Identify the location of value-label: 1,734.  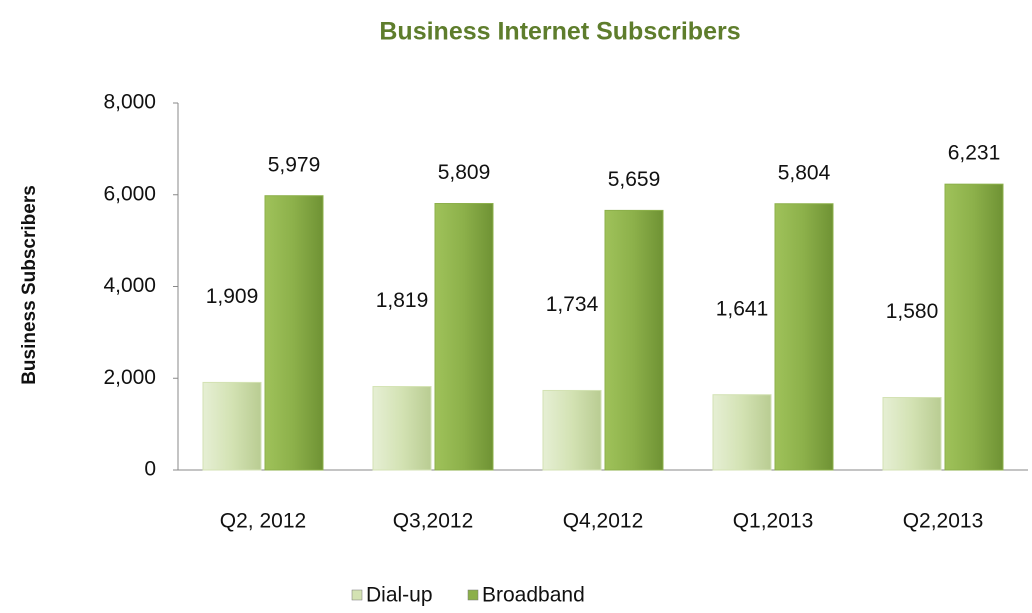
(572, 304).